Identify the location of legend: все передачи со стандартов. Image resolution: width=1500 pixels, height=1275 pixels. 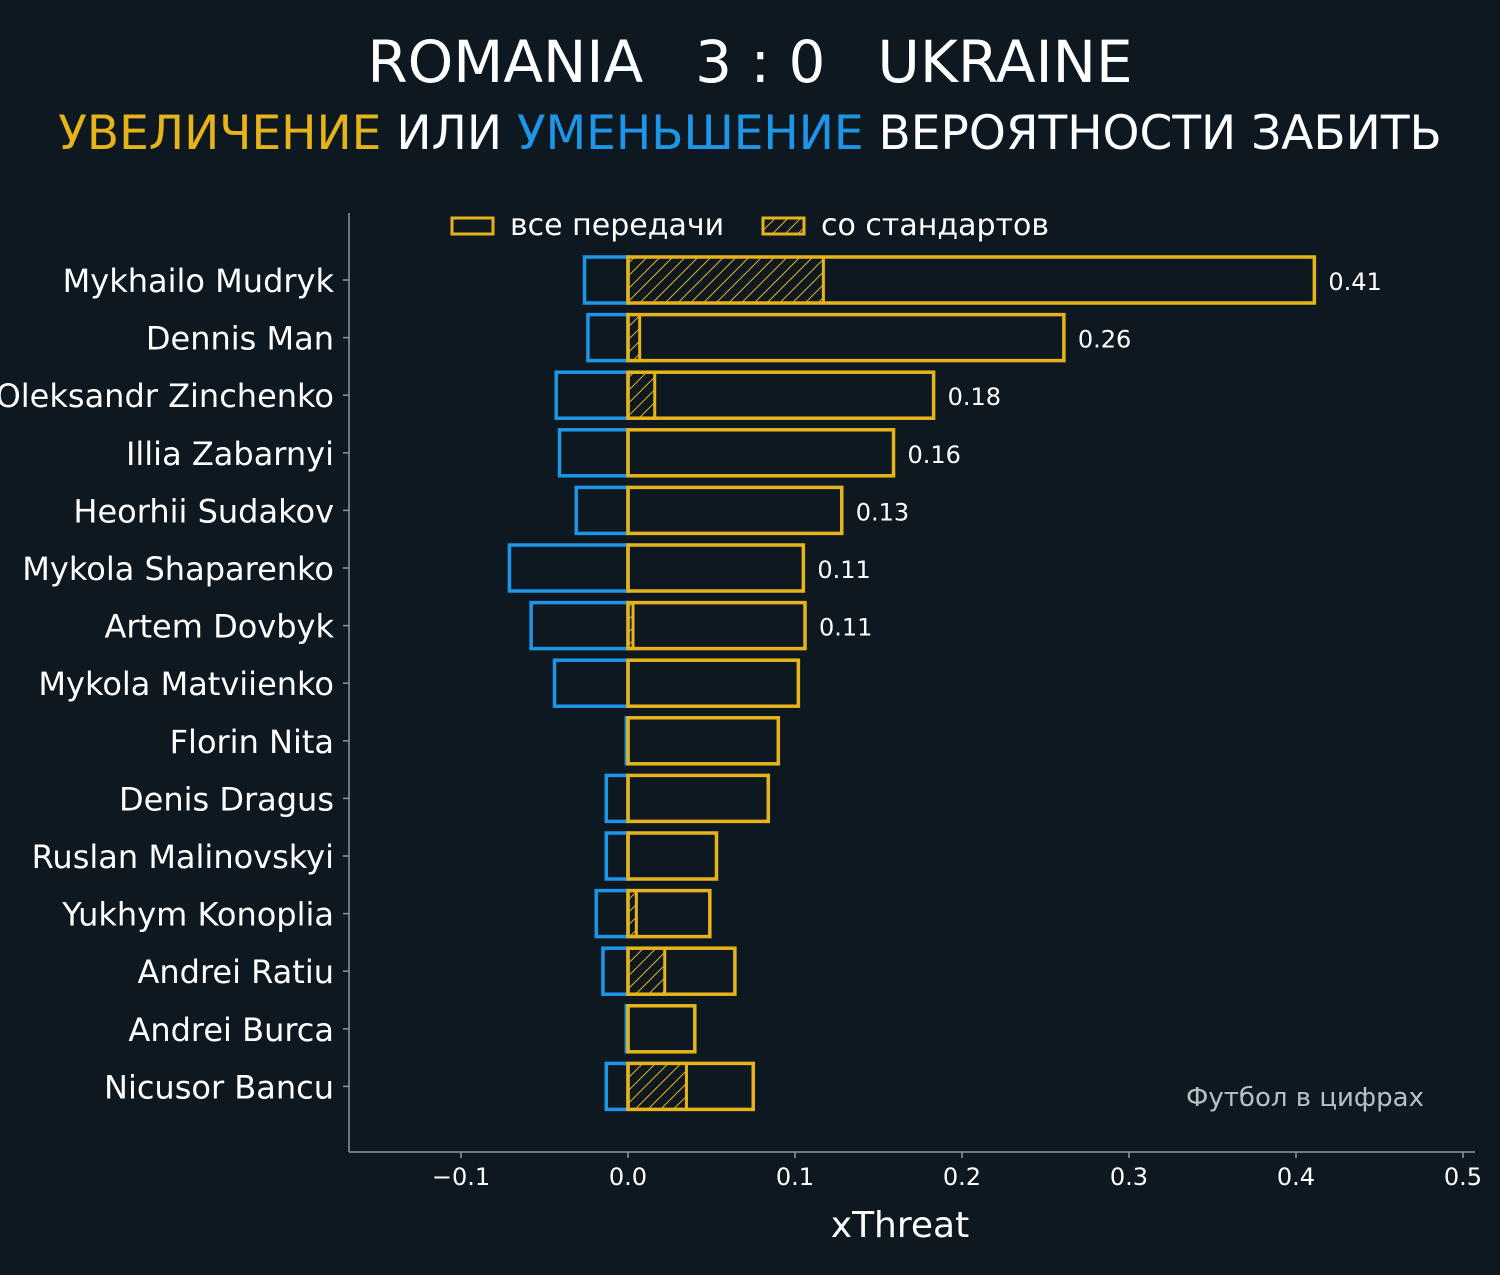
(749, 225).